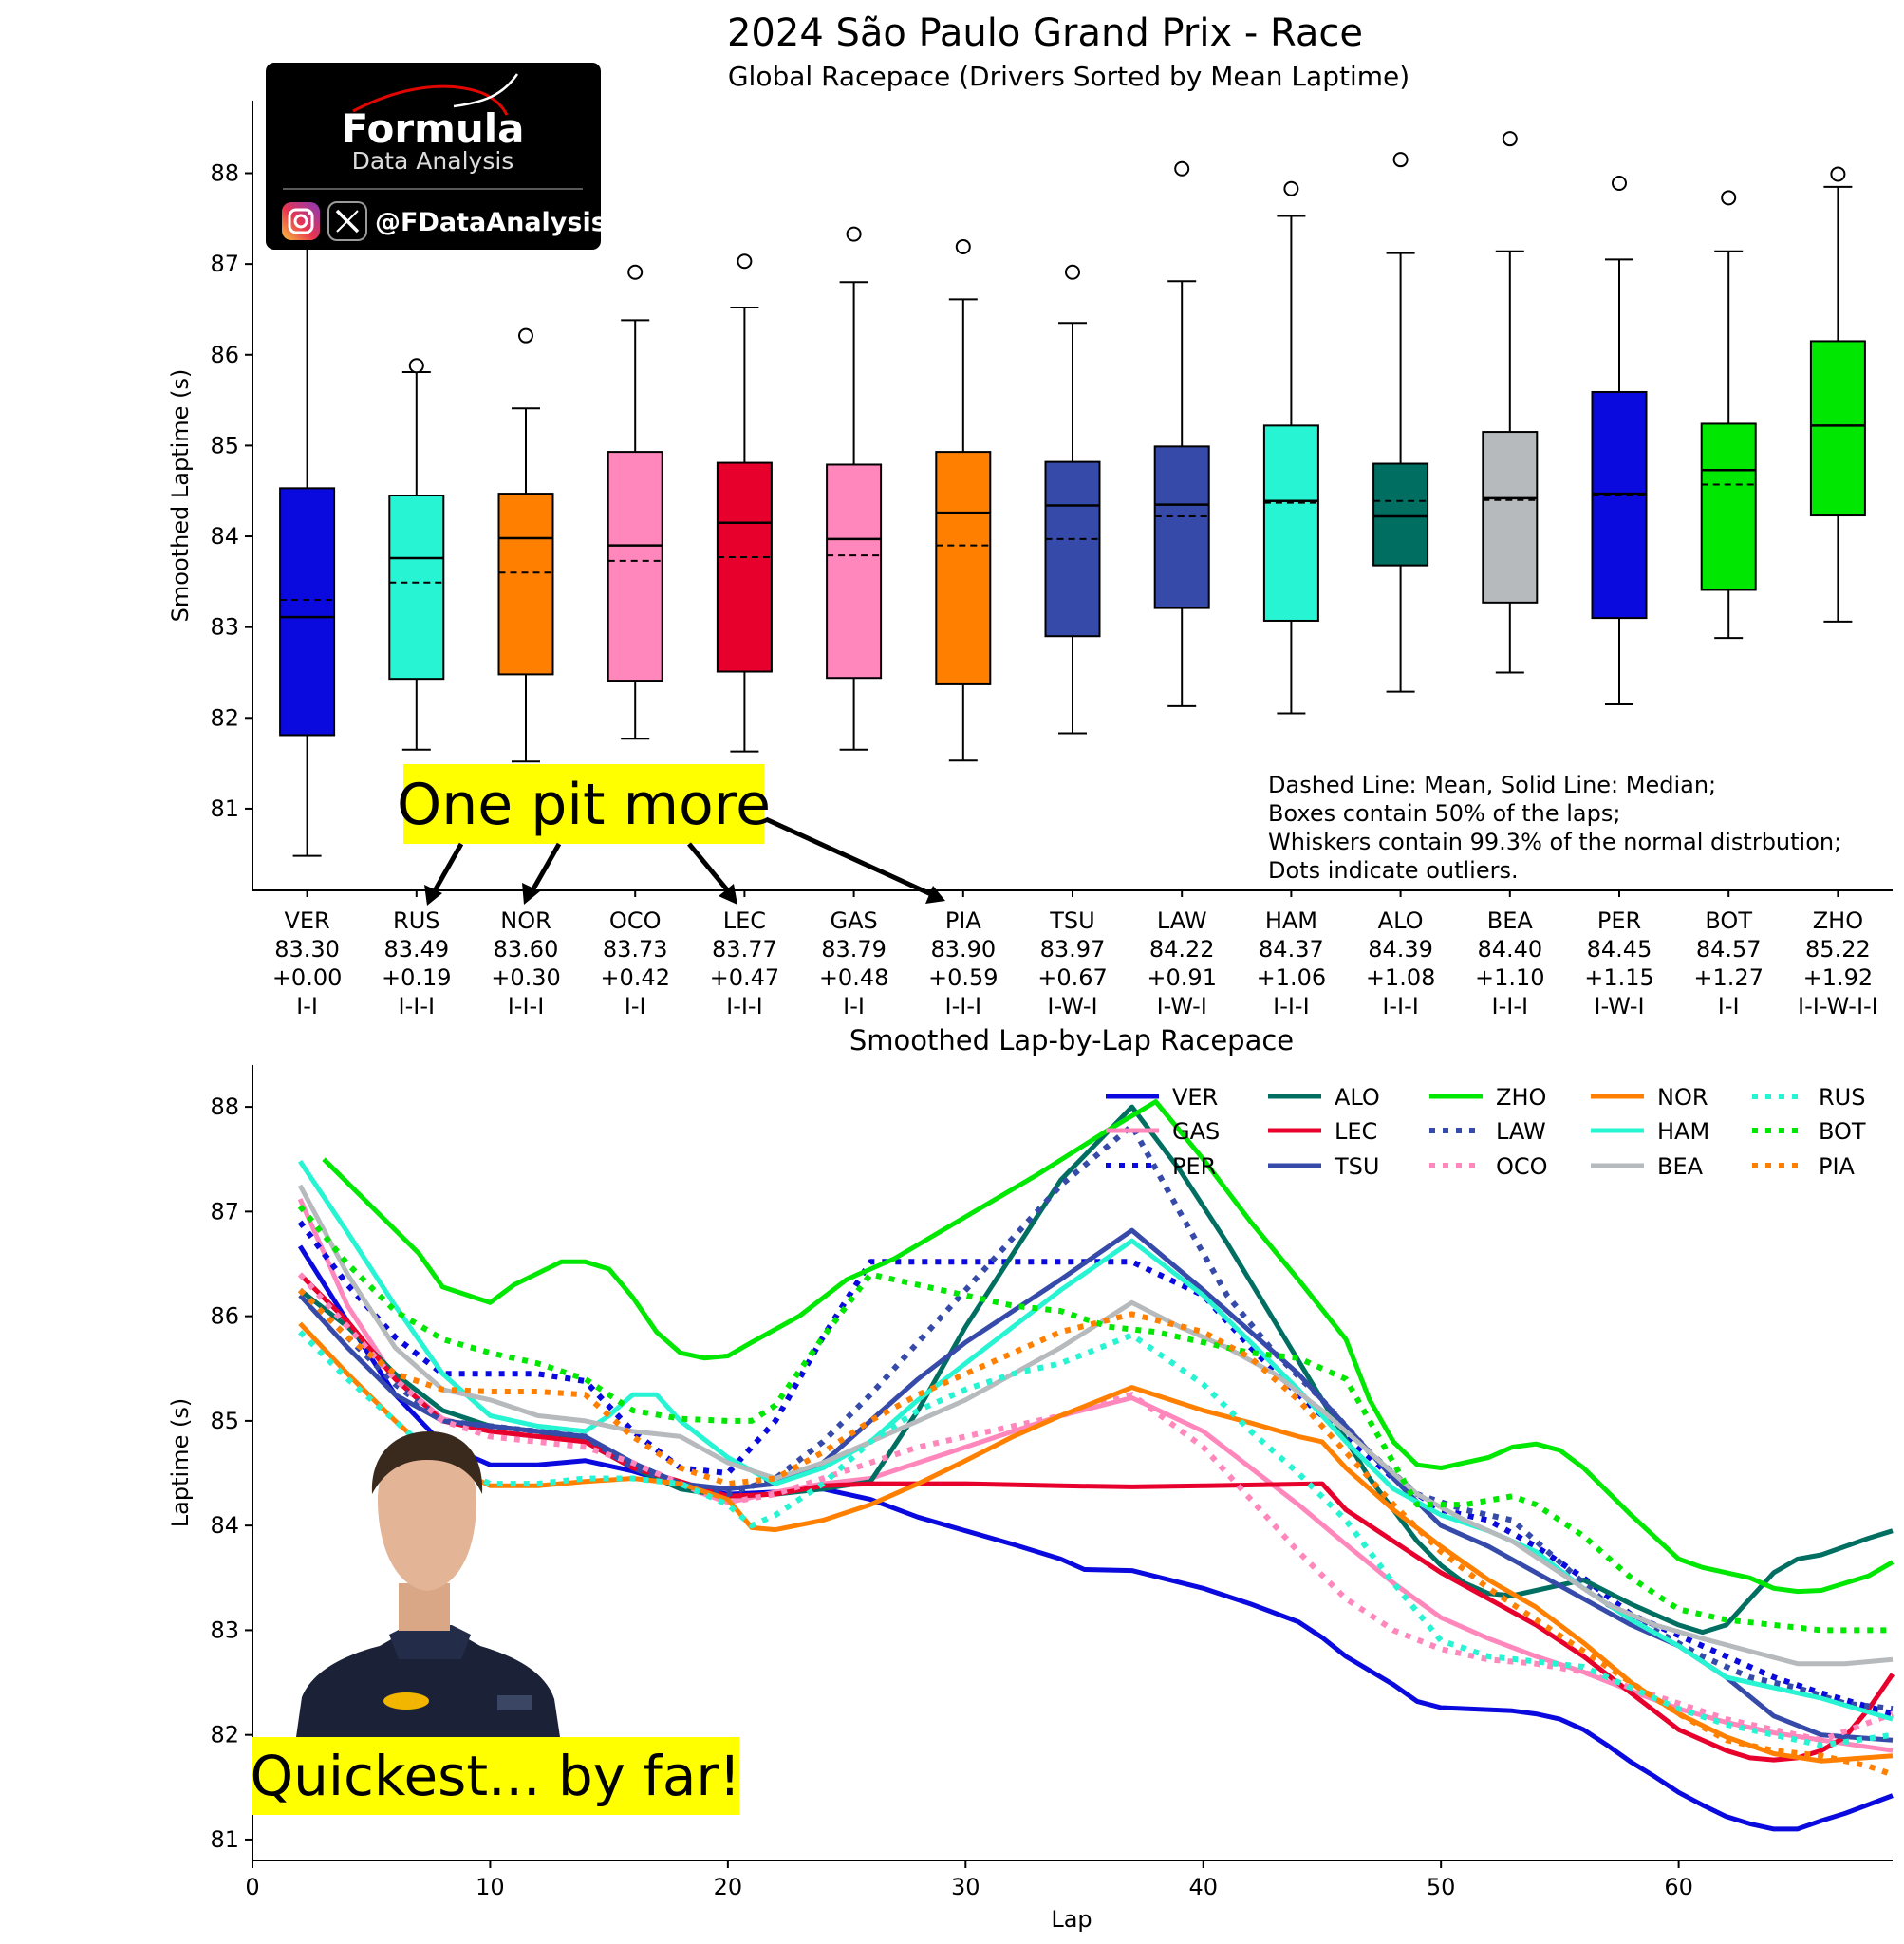 This screenshot has height=1944, width=1904. Describe the element at coordinates (231, 491) in the screenshot. I see `box-y-ticks: 81 82 83 84 85 86 87 88` at that location.